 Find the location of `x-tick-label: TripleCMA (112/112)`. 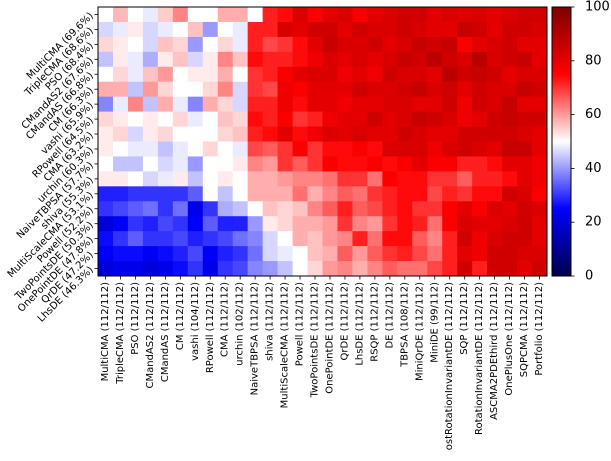

x-tick-label: TripleCMA (112/112) is located at coordinates (120, 333).